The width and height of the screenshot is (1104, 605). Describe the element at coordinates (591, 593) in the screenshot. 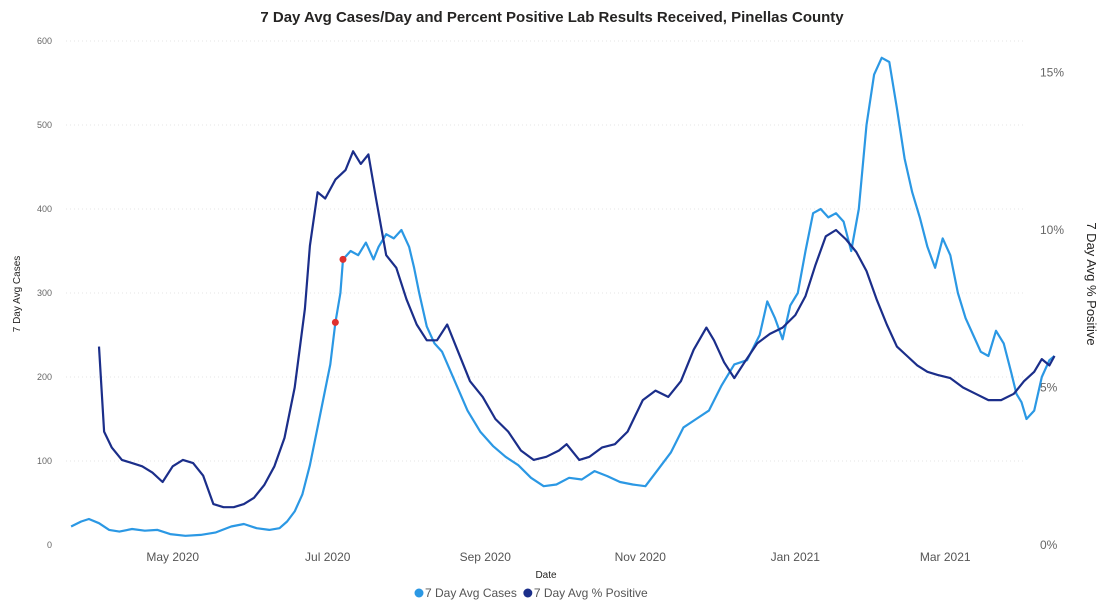

I see `legend-label: 7 Day Avg % Positive` at that location.